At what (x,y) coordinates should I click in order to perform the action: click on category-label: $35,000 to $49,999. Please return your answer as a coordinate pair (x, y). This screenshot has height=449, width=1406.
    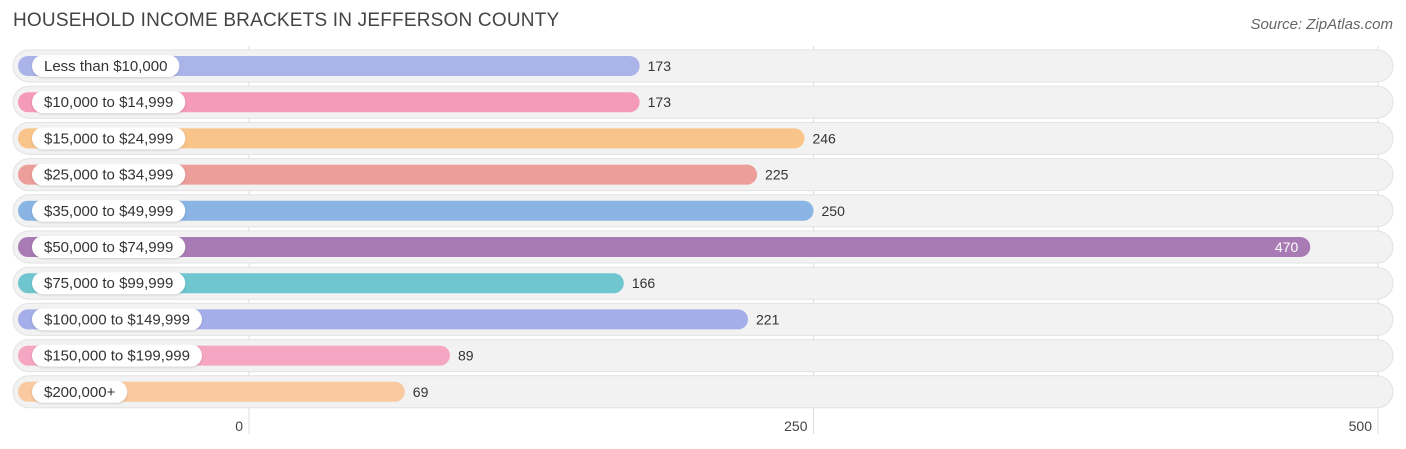
    Looking at the image, I should click on (108, 211).